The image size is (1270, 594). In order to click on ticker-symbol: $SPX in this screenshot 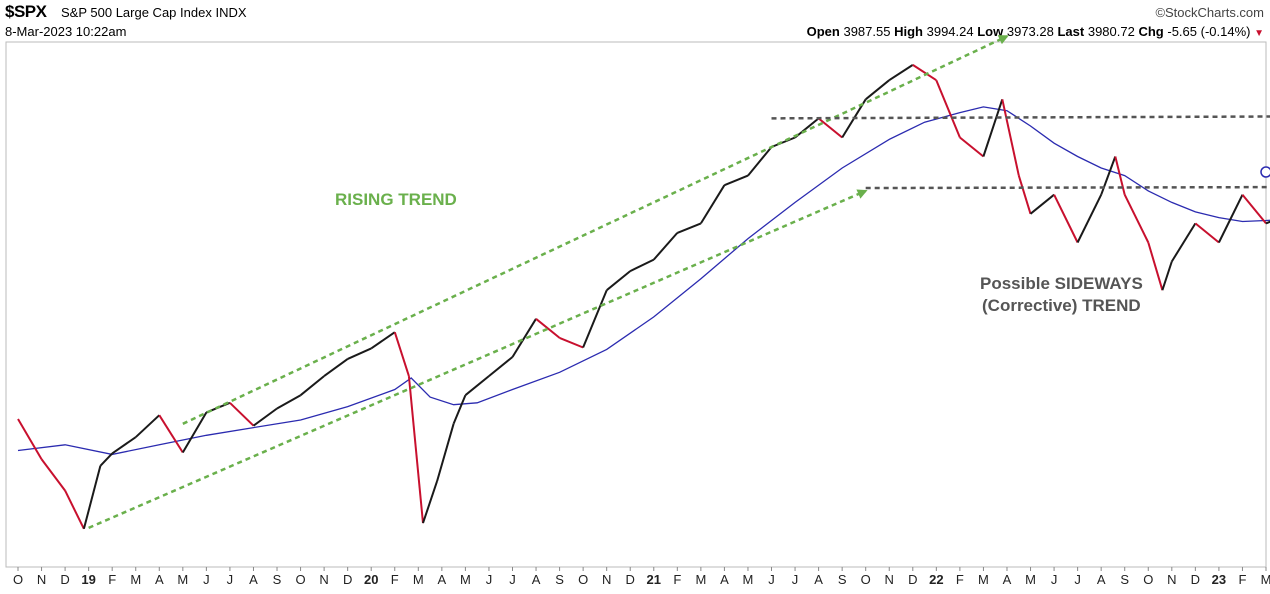, I will do `click(26, 11)`.